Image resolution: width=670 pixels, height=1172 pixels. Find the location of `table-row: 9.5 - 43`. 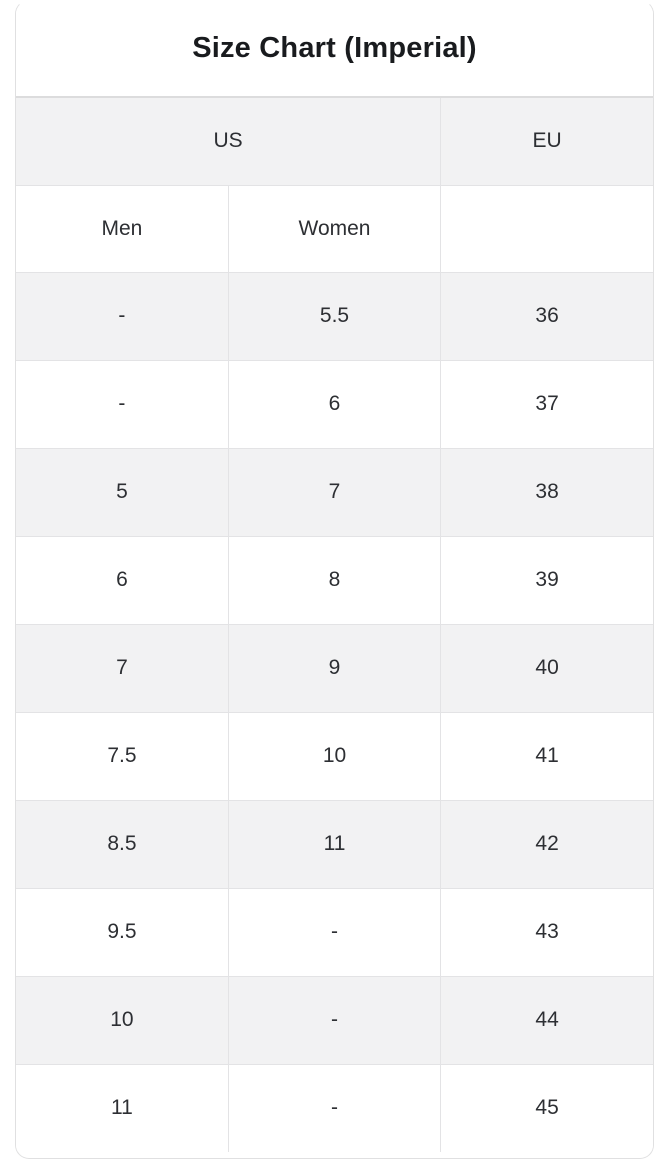

table-row: 9.5 - 43 is located at coordinates (334, 932).